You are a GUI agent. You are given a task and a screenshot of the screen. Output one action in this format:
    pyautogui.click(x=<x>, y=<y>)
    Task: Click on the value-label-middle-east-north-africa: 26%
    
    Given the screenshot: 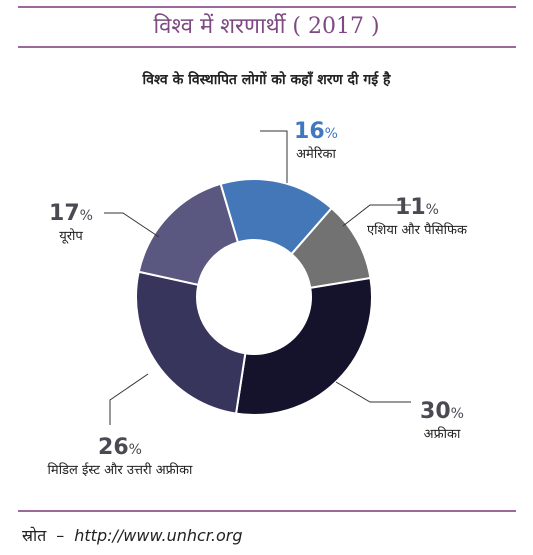 What is the action you would take?
    pyautogui.click(x=120, y=447)
    